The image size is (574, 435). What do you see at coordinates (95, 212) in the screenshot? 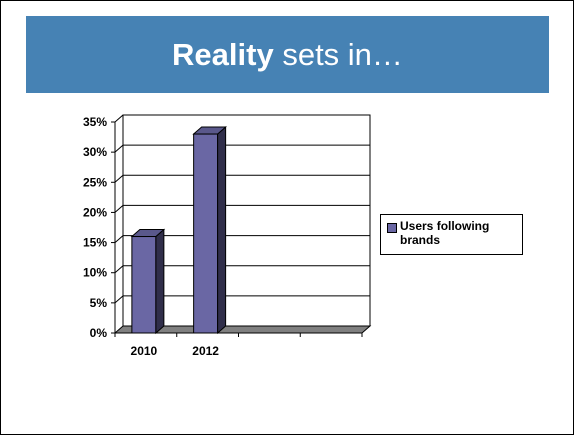
I see `y-tick-label: 20%` at bounding box center [95, 212].